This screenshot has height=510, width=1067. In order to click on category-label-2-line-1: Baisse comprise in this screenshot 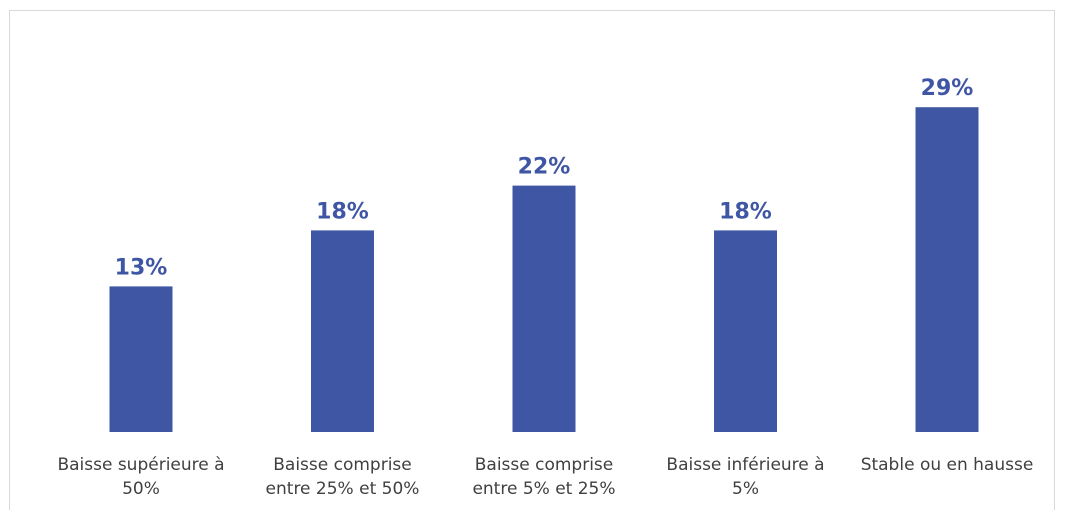, I will do `click(342, 465)`.